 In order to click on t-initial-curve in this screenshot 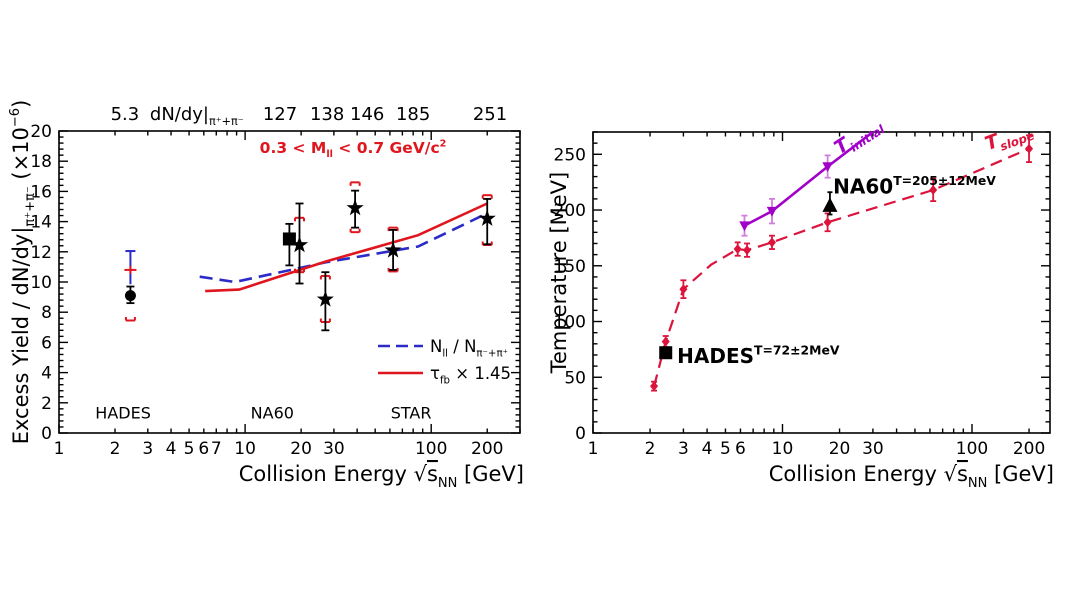, I will do `click(809, 179)`.